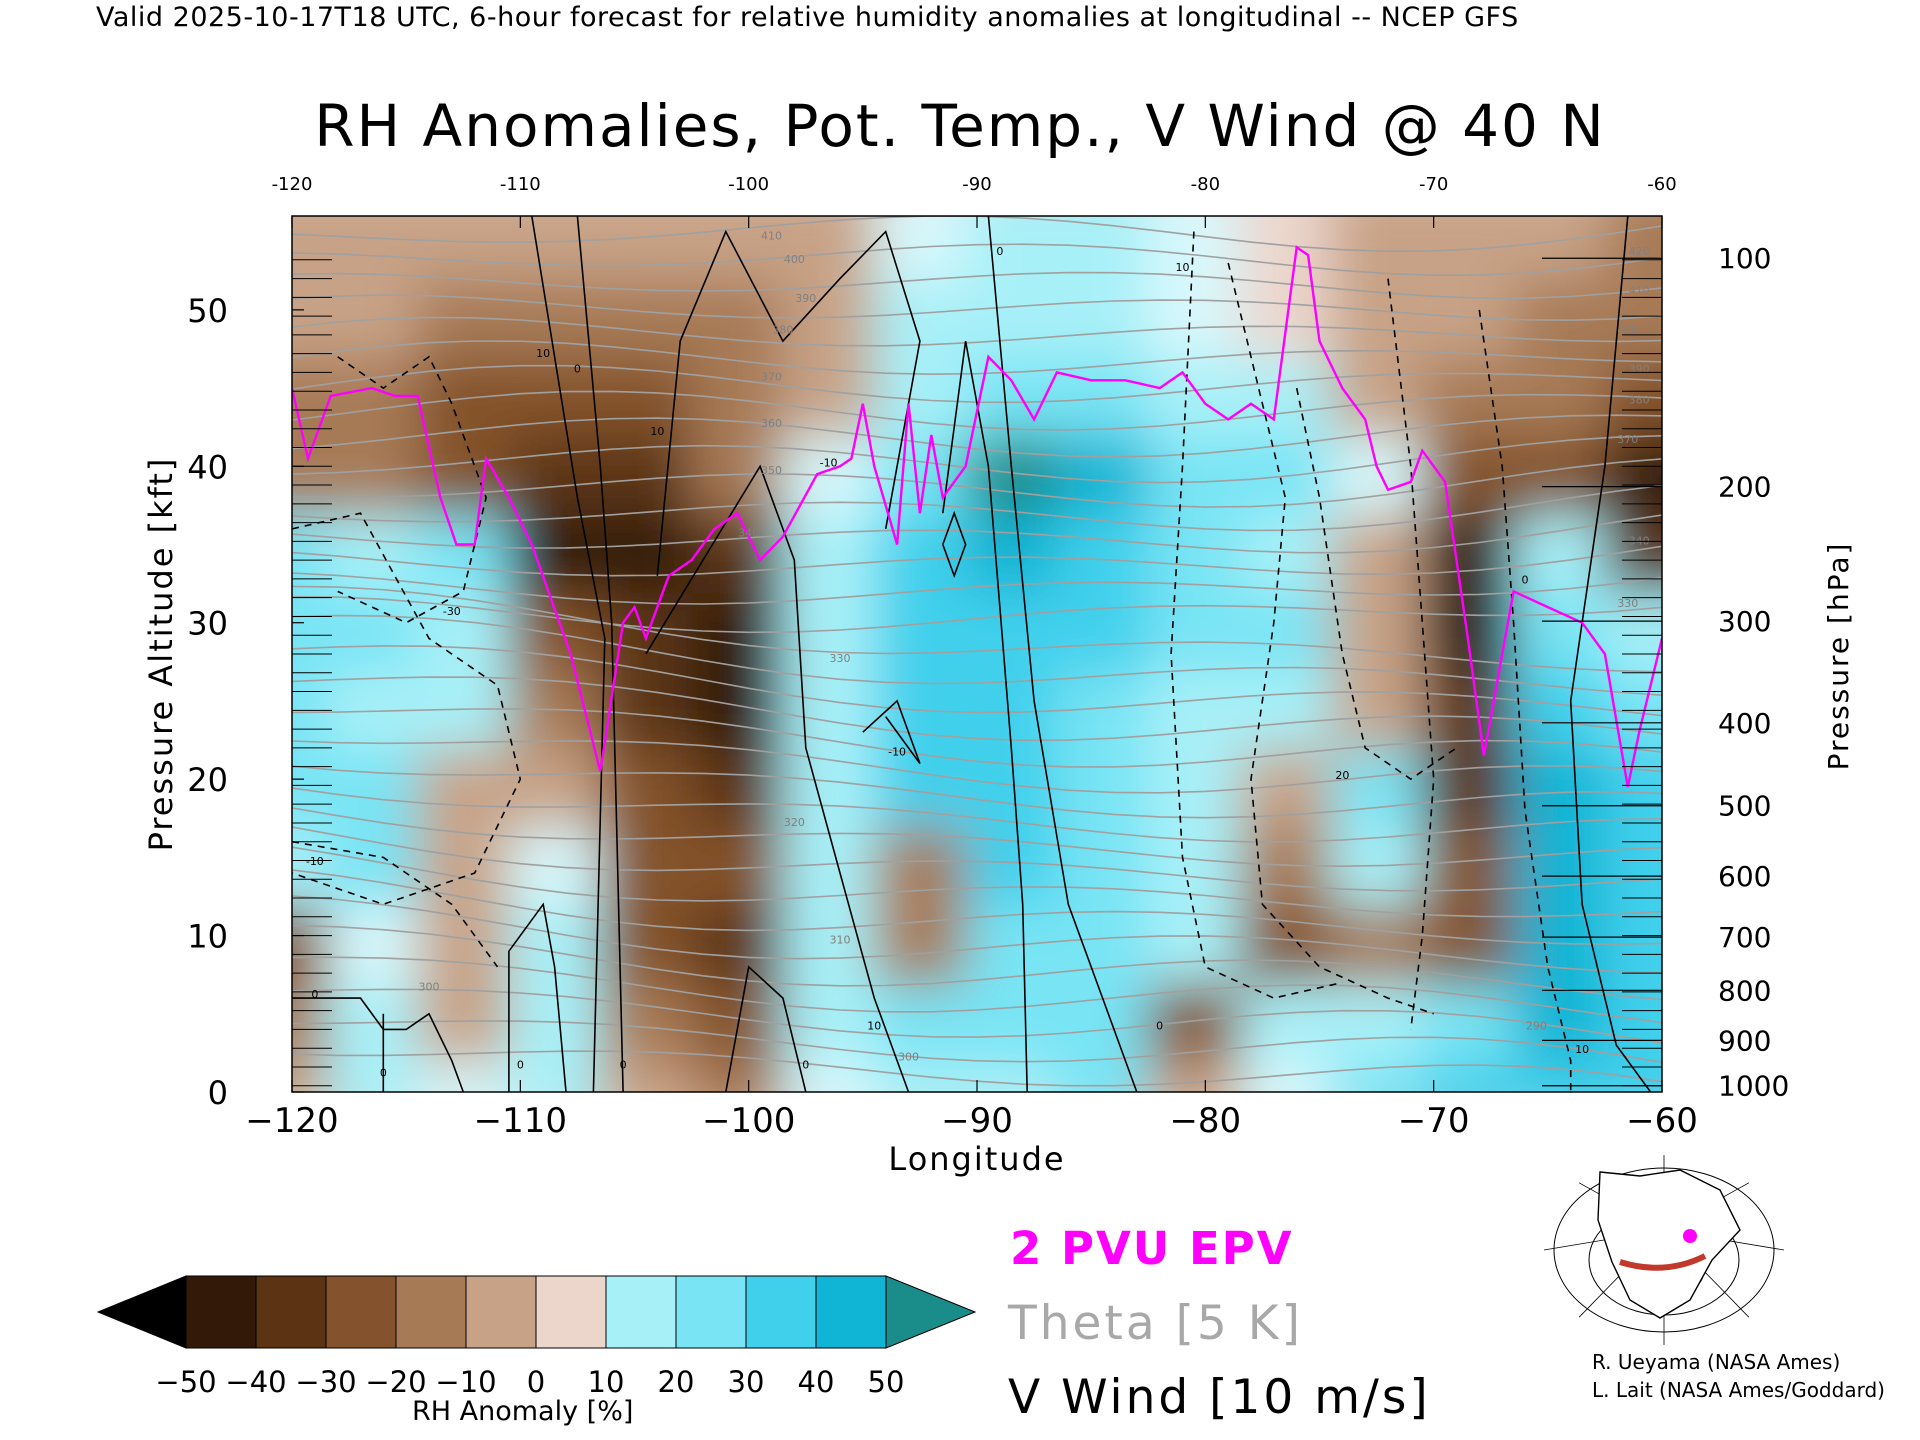  I want to click on y-tick-label: 20, so click(207, 780).